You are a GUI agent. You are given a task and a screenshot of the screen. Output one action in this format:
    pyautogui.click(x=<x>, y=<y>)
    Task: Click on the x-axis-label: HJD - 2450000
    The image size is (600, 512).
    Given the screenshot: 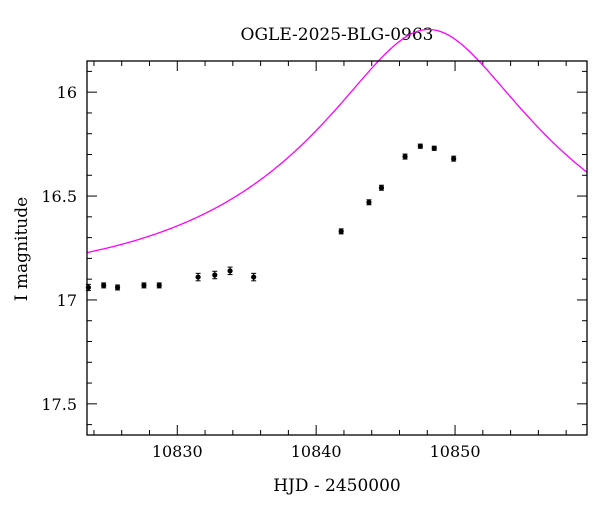 What is the action you would take?
    pyautogui.click(x=337, y=486)
    